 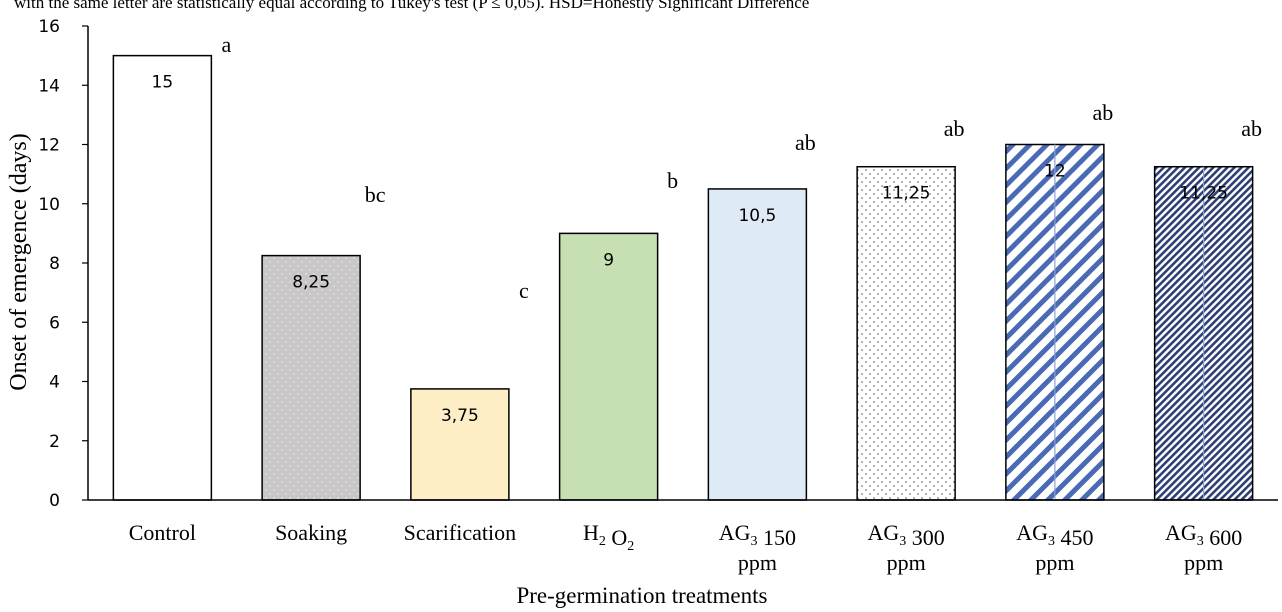 What do you see at coordinates (524, 290) in the screenshot?
I see `significance-letter: c` at bounding box center [524, 290].